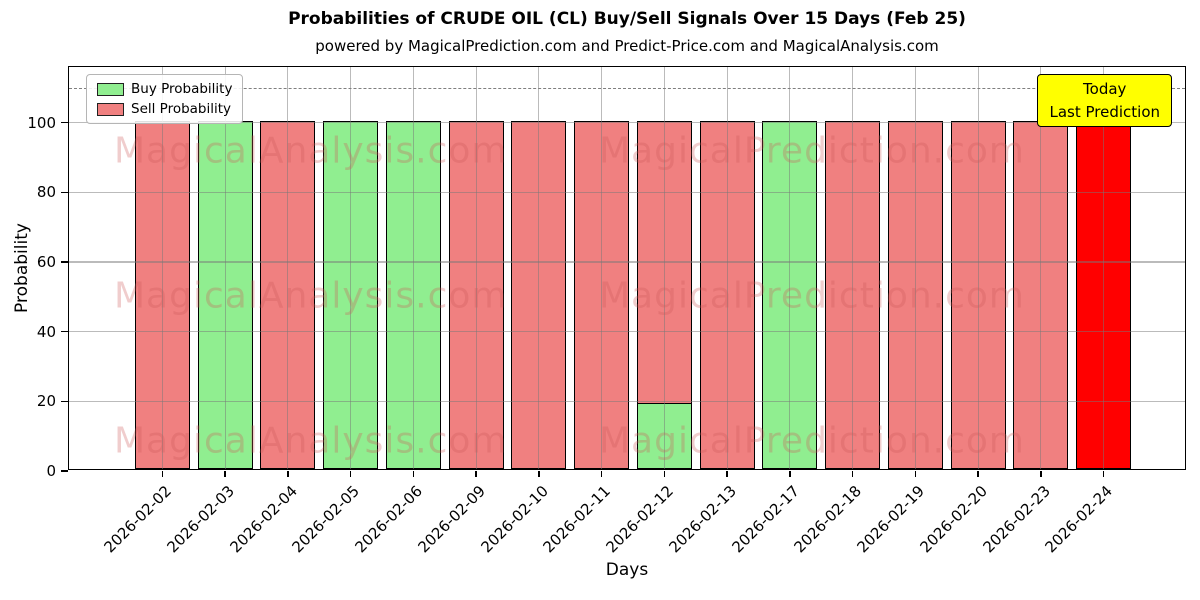  Describe the element at coordinates (46, 192) in the screenshot. I see `y-tick-label-80: 80` at that location.